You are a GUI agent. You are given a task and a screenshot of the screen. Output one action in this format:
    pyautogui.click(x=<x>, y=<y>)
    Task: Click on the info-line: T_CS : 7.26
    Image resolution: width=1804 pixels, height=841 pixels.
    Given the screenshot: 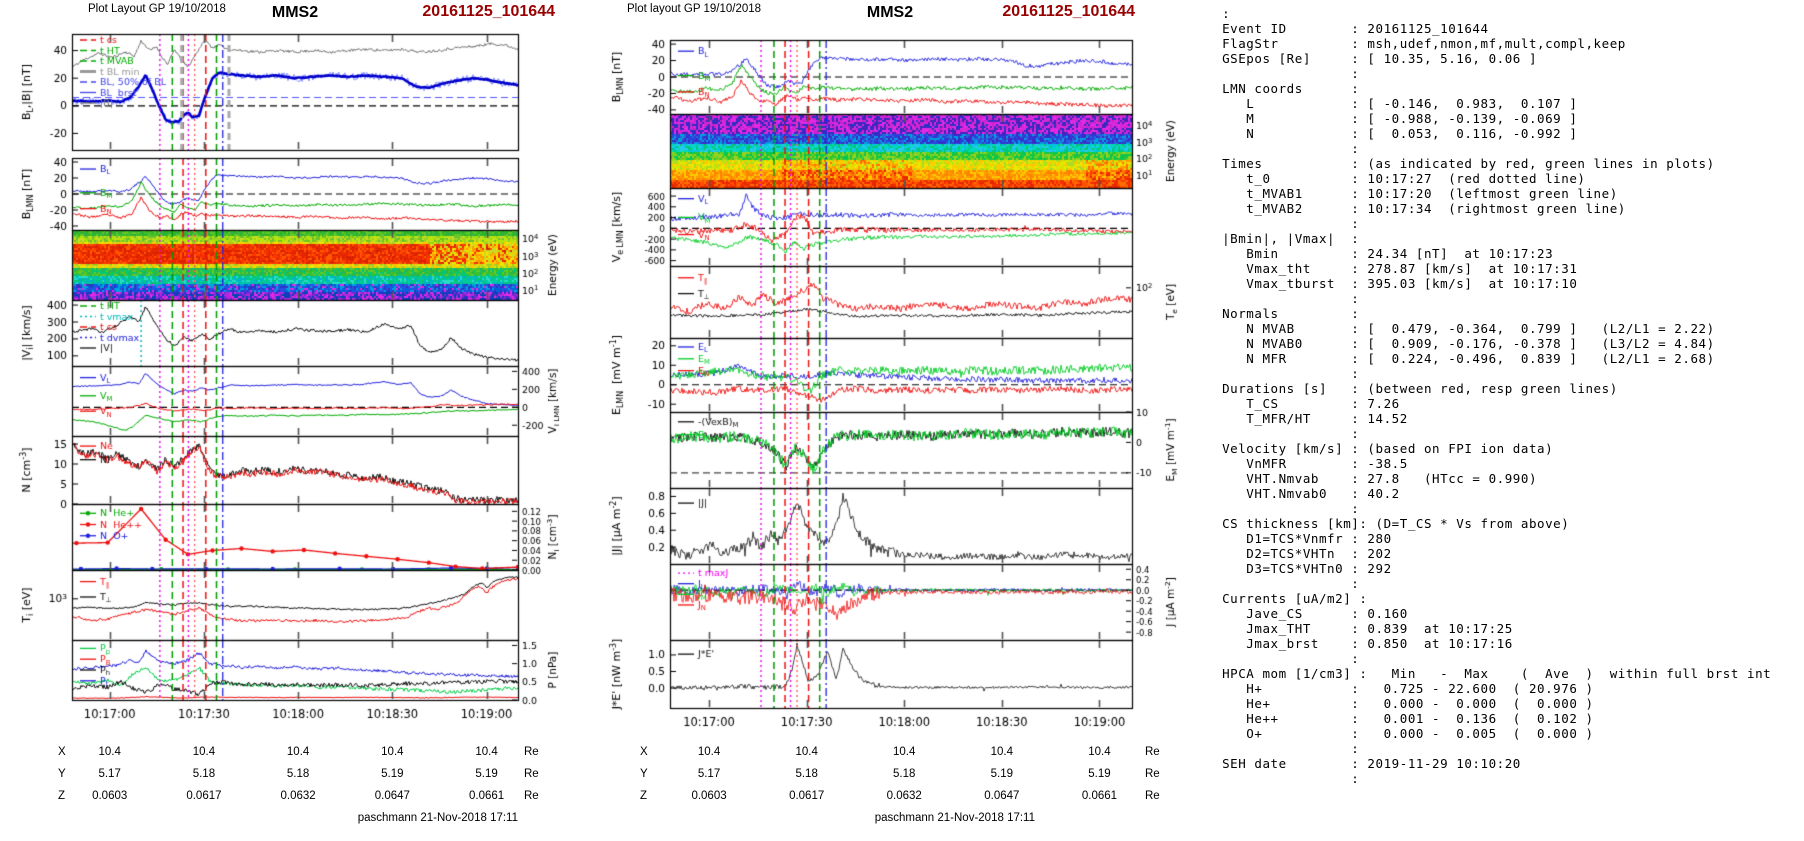 What is the action you would take?
    pyautogui.click(x=1307, y=403)
    